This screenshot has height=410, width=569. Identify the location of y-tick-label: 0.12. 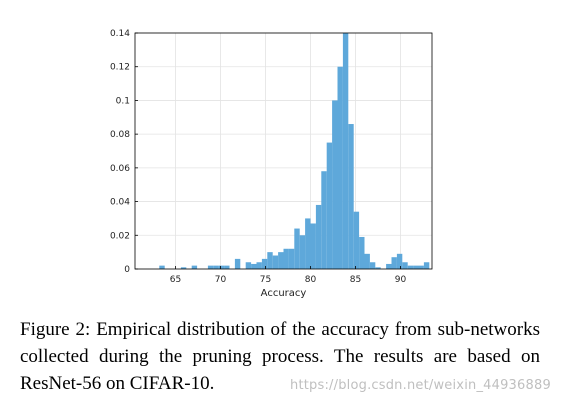
(120, 68).